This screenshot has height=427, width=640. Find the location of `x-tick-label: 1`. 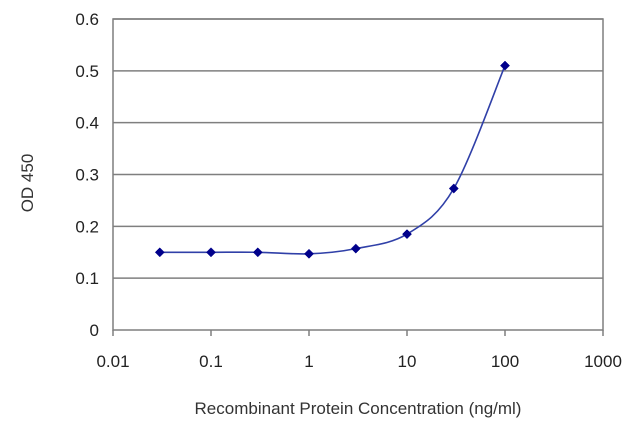

x-tick-label: 1 is located at coordinates (308, 361).